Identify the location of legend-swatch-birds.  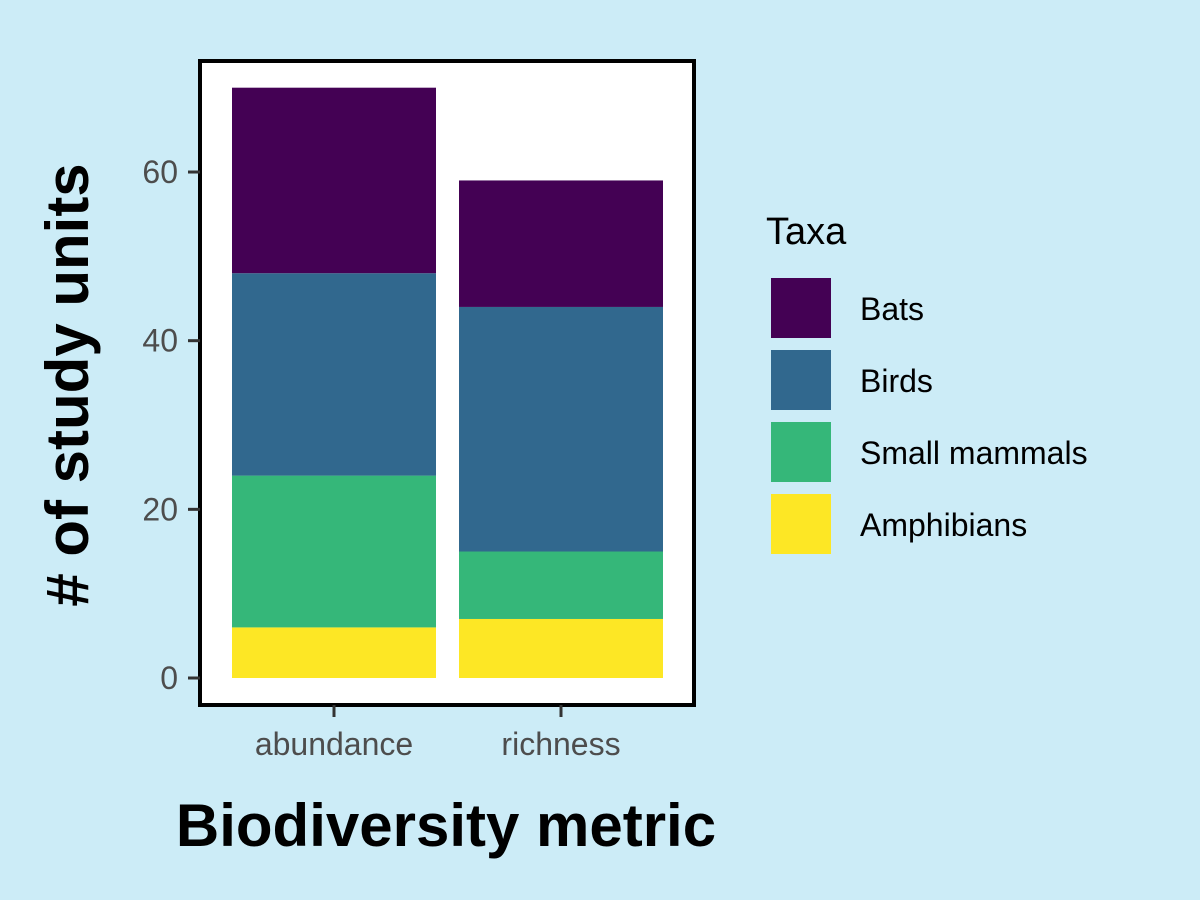
(801, 380).